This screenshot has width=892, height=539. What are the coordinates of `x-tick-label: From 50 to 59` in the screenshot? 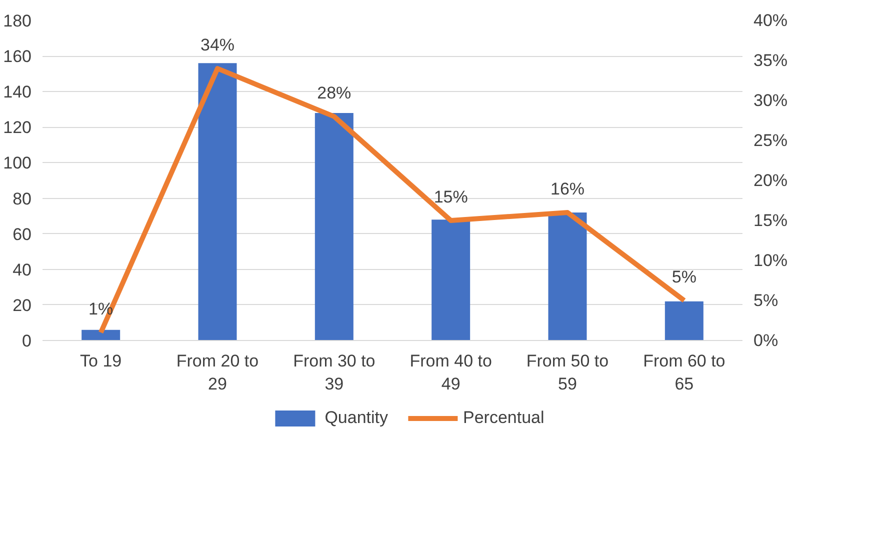 It's located at (567, 373).